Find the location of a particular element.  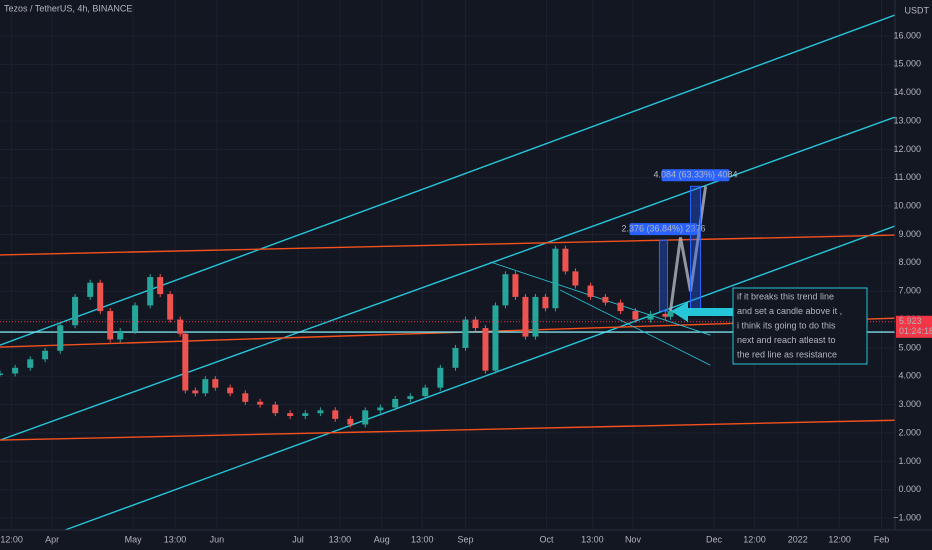

callout-text: the red line as resistance is located at coordinates (787, 354).